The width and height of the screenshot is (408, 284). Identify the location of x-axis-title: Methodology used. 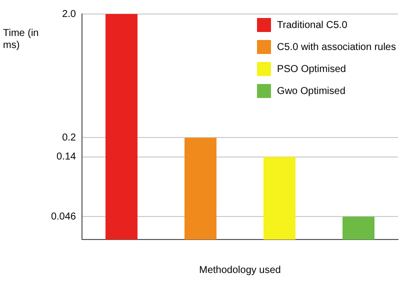
(240, 270).